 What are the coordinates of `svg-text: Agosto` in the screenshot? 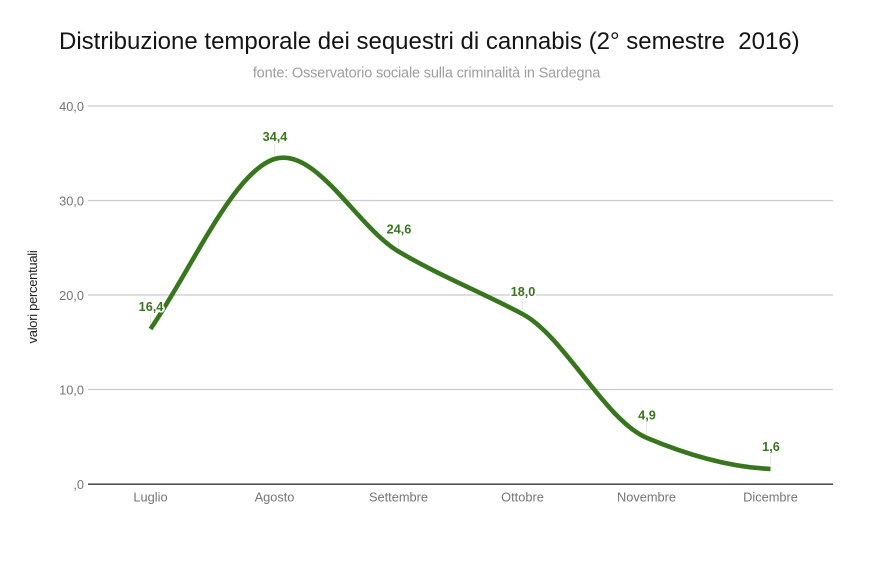 It's located at (275, 497).